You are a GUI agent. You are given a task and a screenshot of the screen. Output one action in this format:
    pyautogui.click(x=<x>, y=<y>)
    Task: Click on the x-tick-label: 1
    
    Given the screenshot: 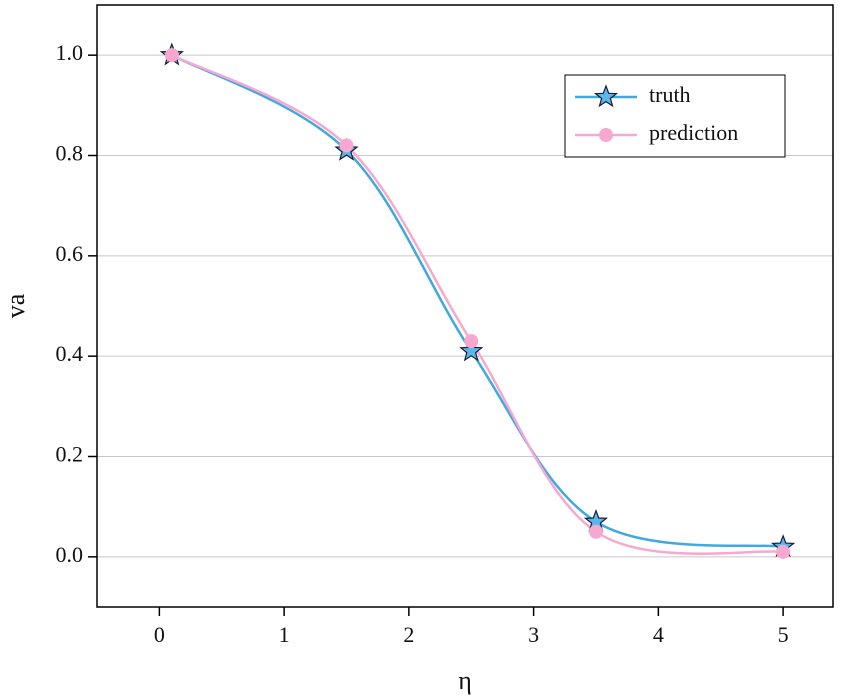 What is the action you would take?
    pyautogui.click(x=284, y=634)
    